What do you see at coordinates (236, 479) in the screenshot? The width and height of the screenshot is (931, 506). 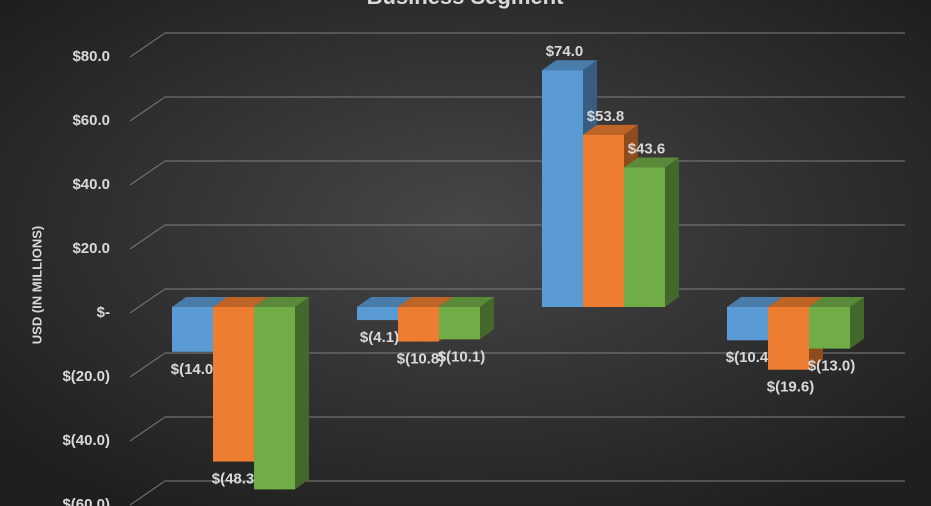 I see `data-label: $(48.3)` at bounding box center [236, 479].